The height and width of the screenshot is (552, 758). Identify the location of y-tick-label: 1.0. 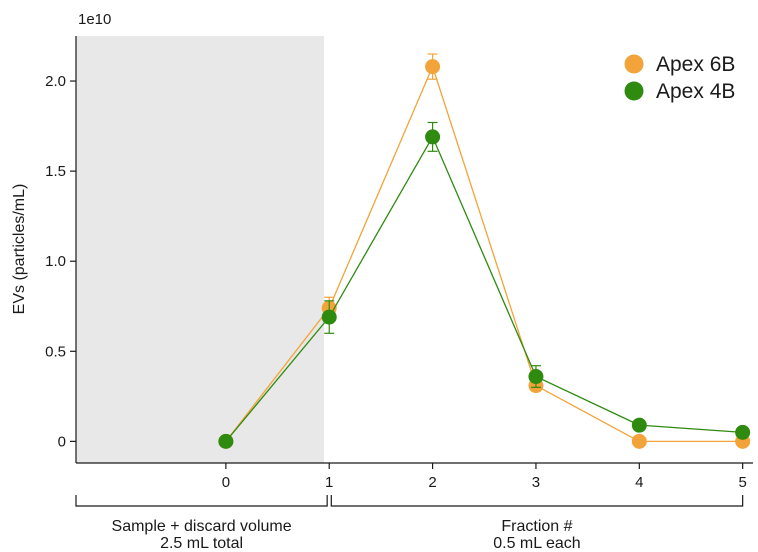
(55, 261).